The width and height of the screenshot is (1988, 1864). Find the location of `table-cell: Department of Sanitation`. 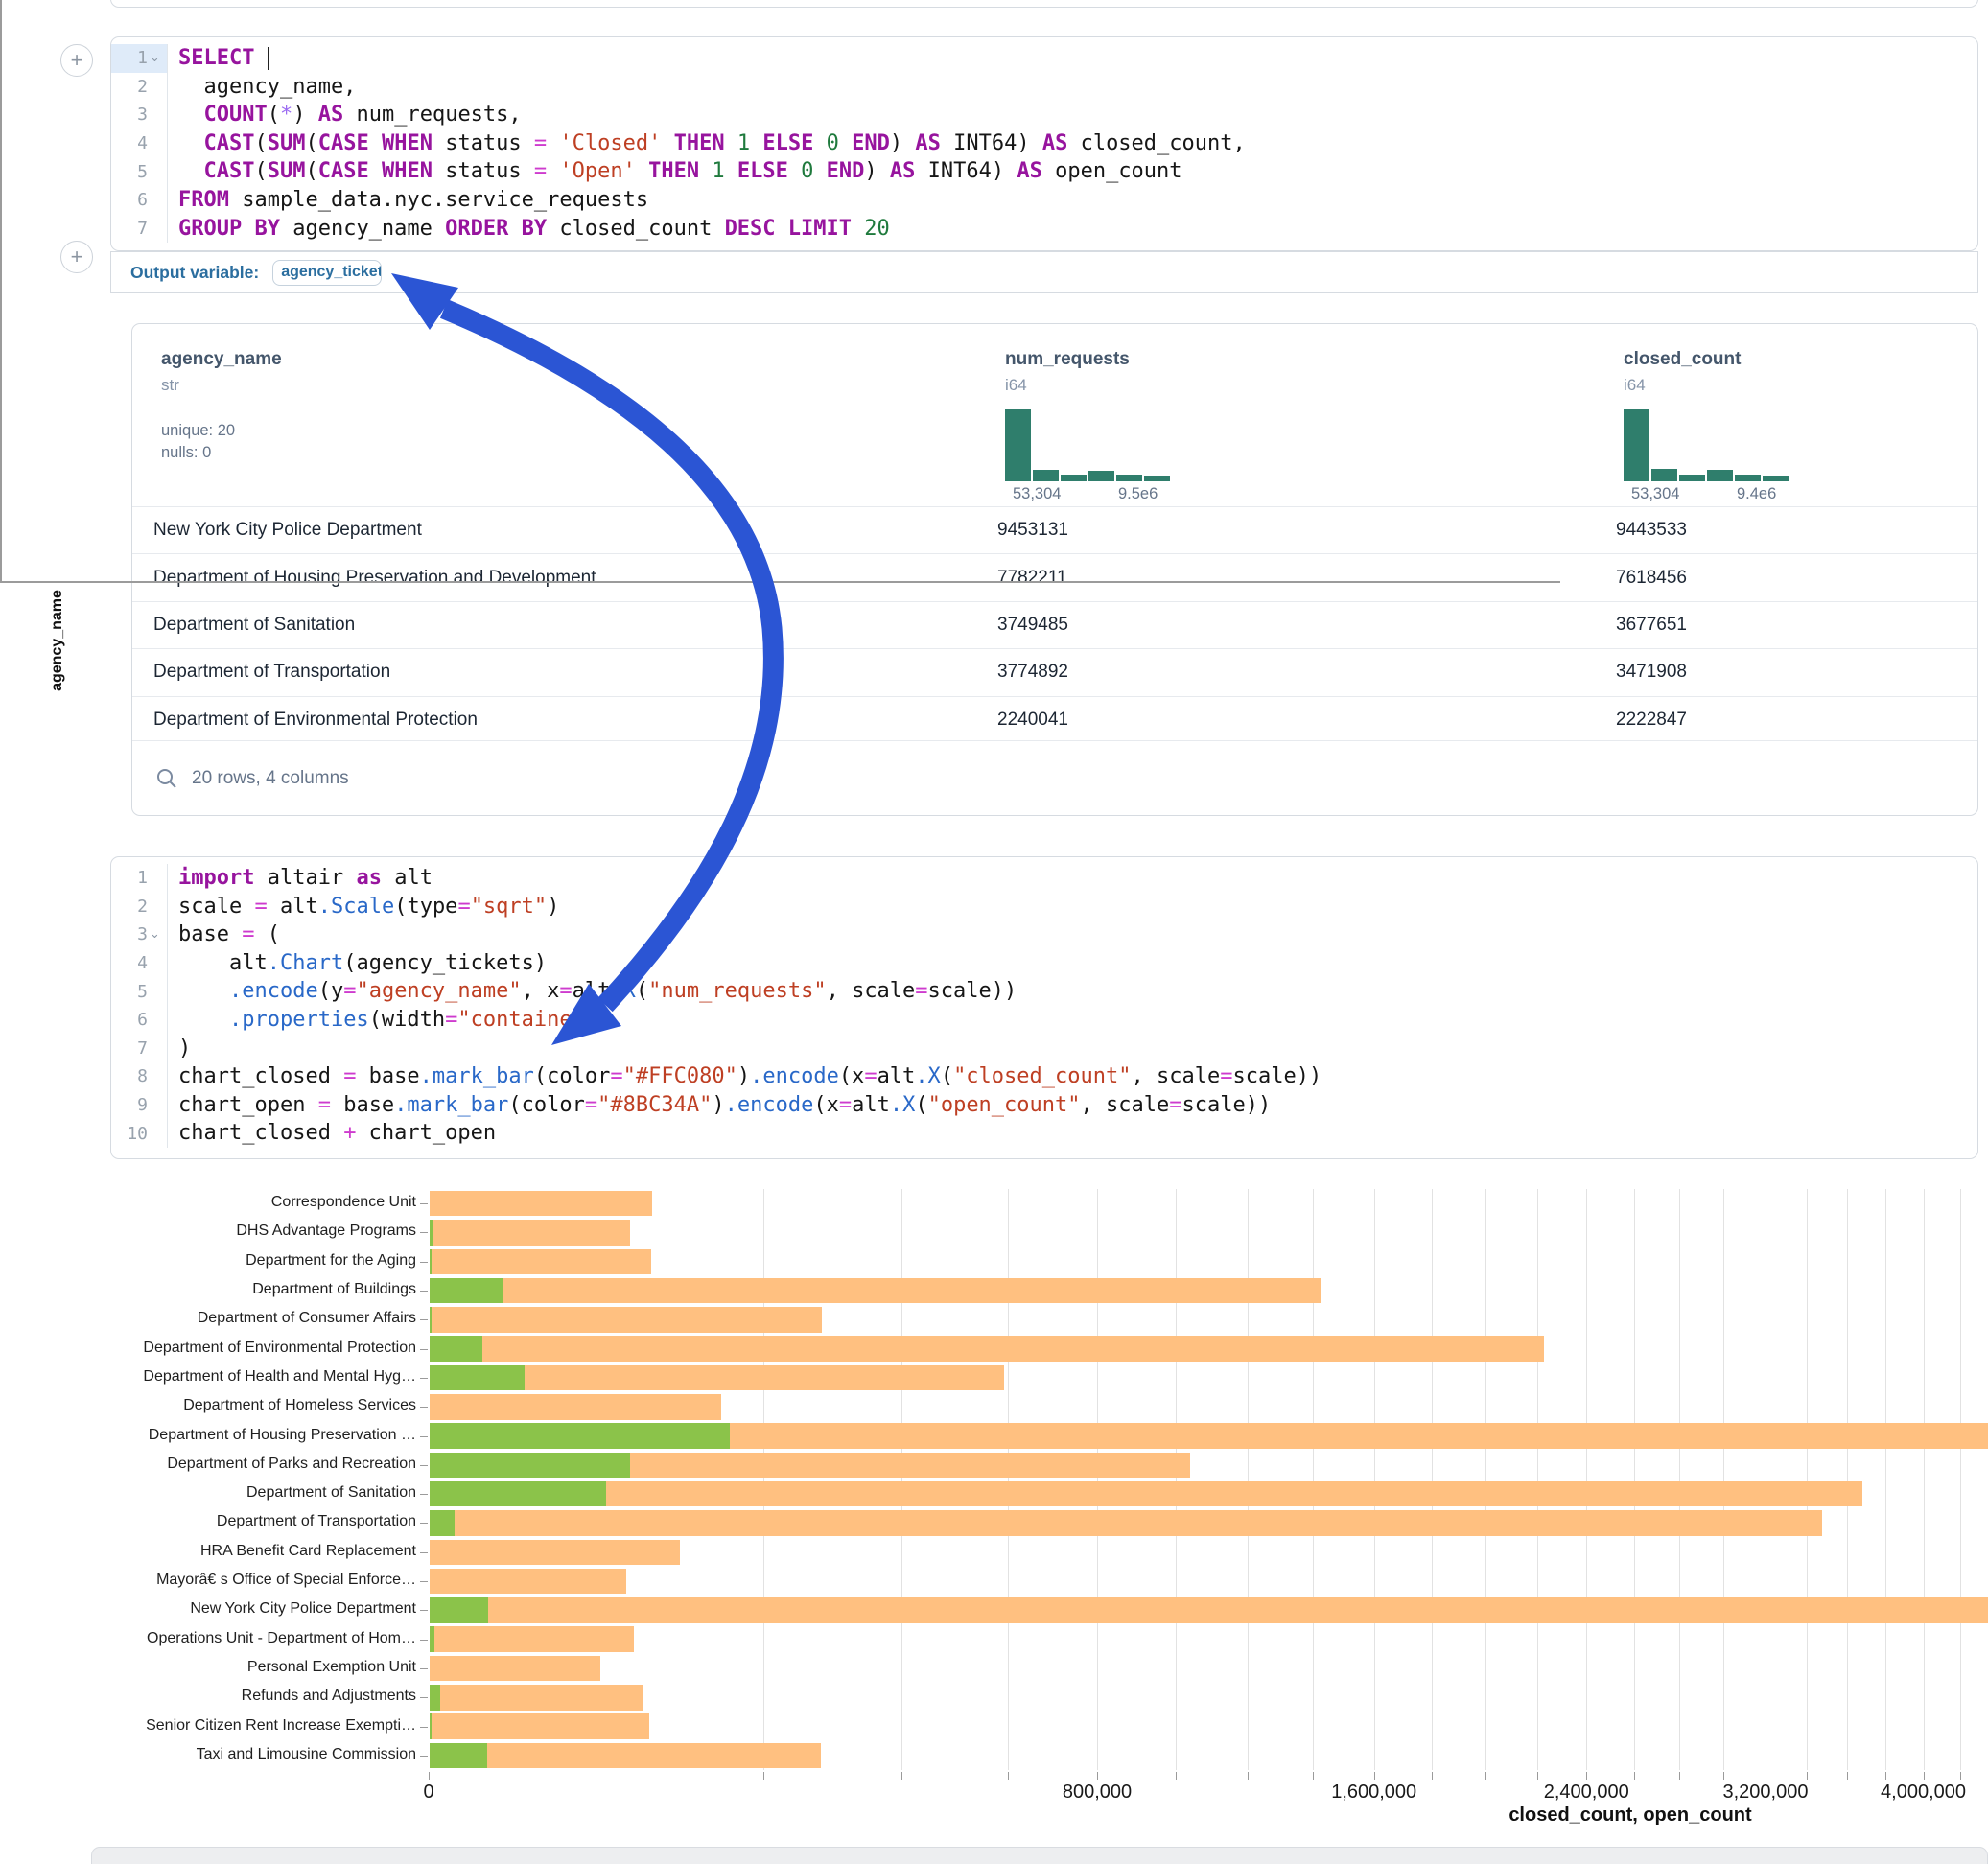

table-cell: Department of Sanitation is located at coordinates (255, 624).